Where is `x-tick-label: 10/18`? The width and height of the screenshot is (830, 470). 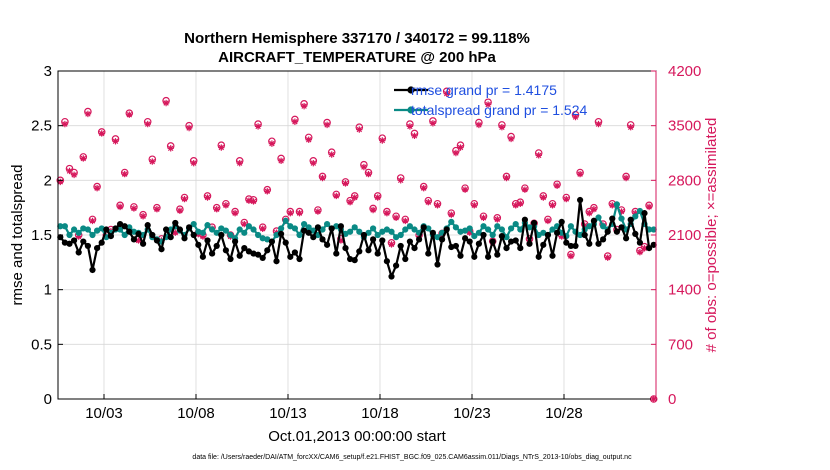 x-tick-label: 10/18 is located at coordinates (380, 413).